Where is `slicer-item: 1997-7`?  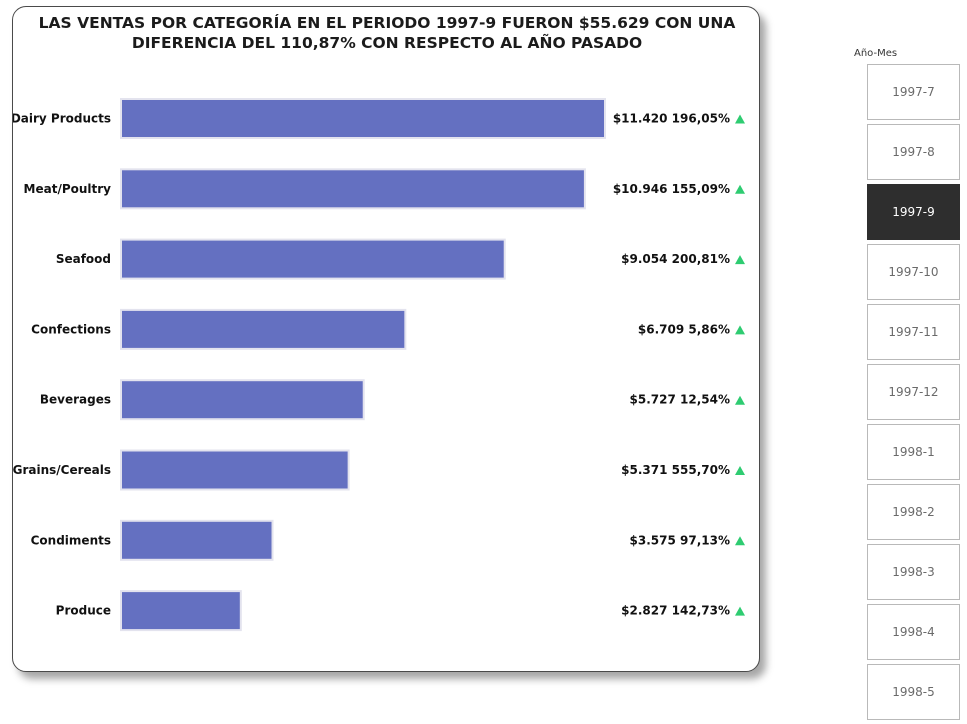 slicer-item: 1997-7 is located at coordinates (913, 92).